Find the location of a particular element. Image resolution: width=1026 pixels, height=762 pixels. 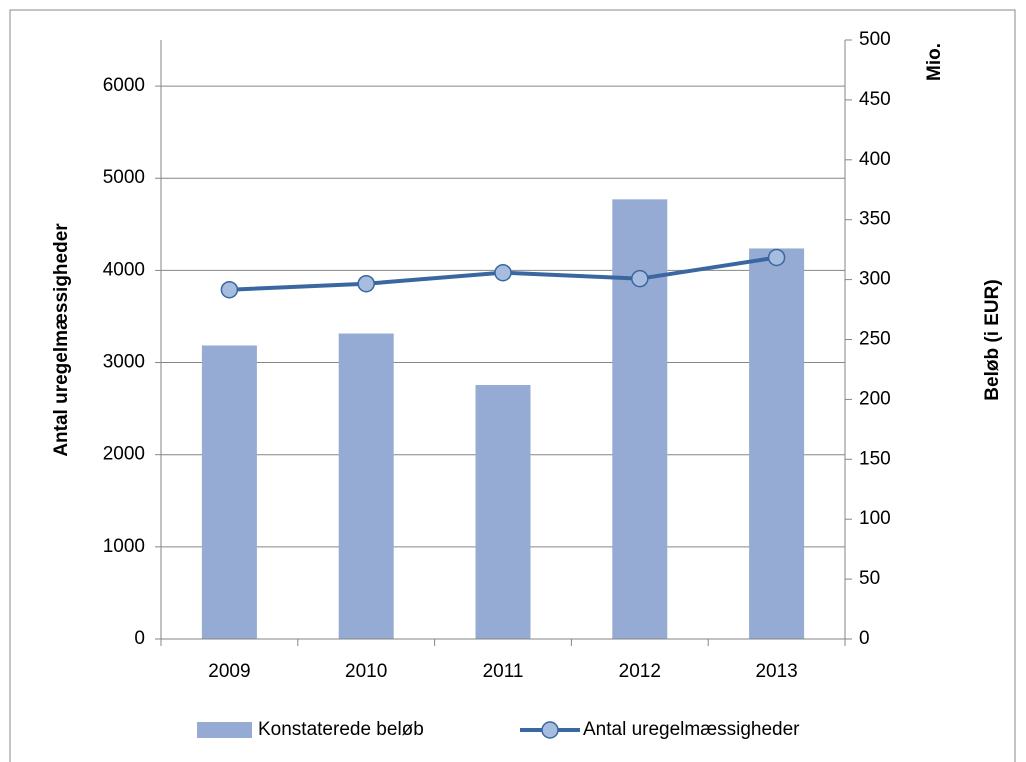

y-tick-label: 5000 is located at coordinates (124, 177).